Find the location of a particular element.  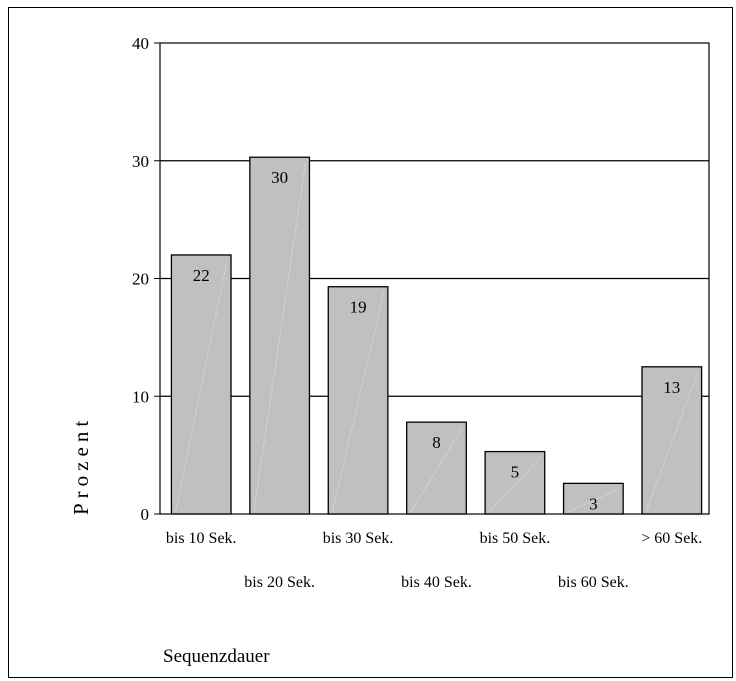

y-tick-label: 0 is located at coordinates (145, 514).